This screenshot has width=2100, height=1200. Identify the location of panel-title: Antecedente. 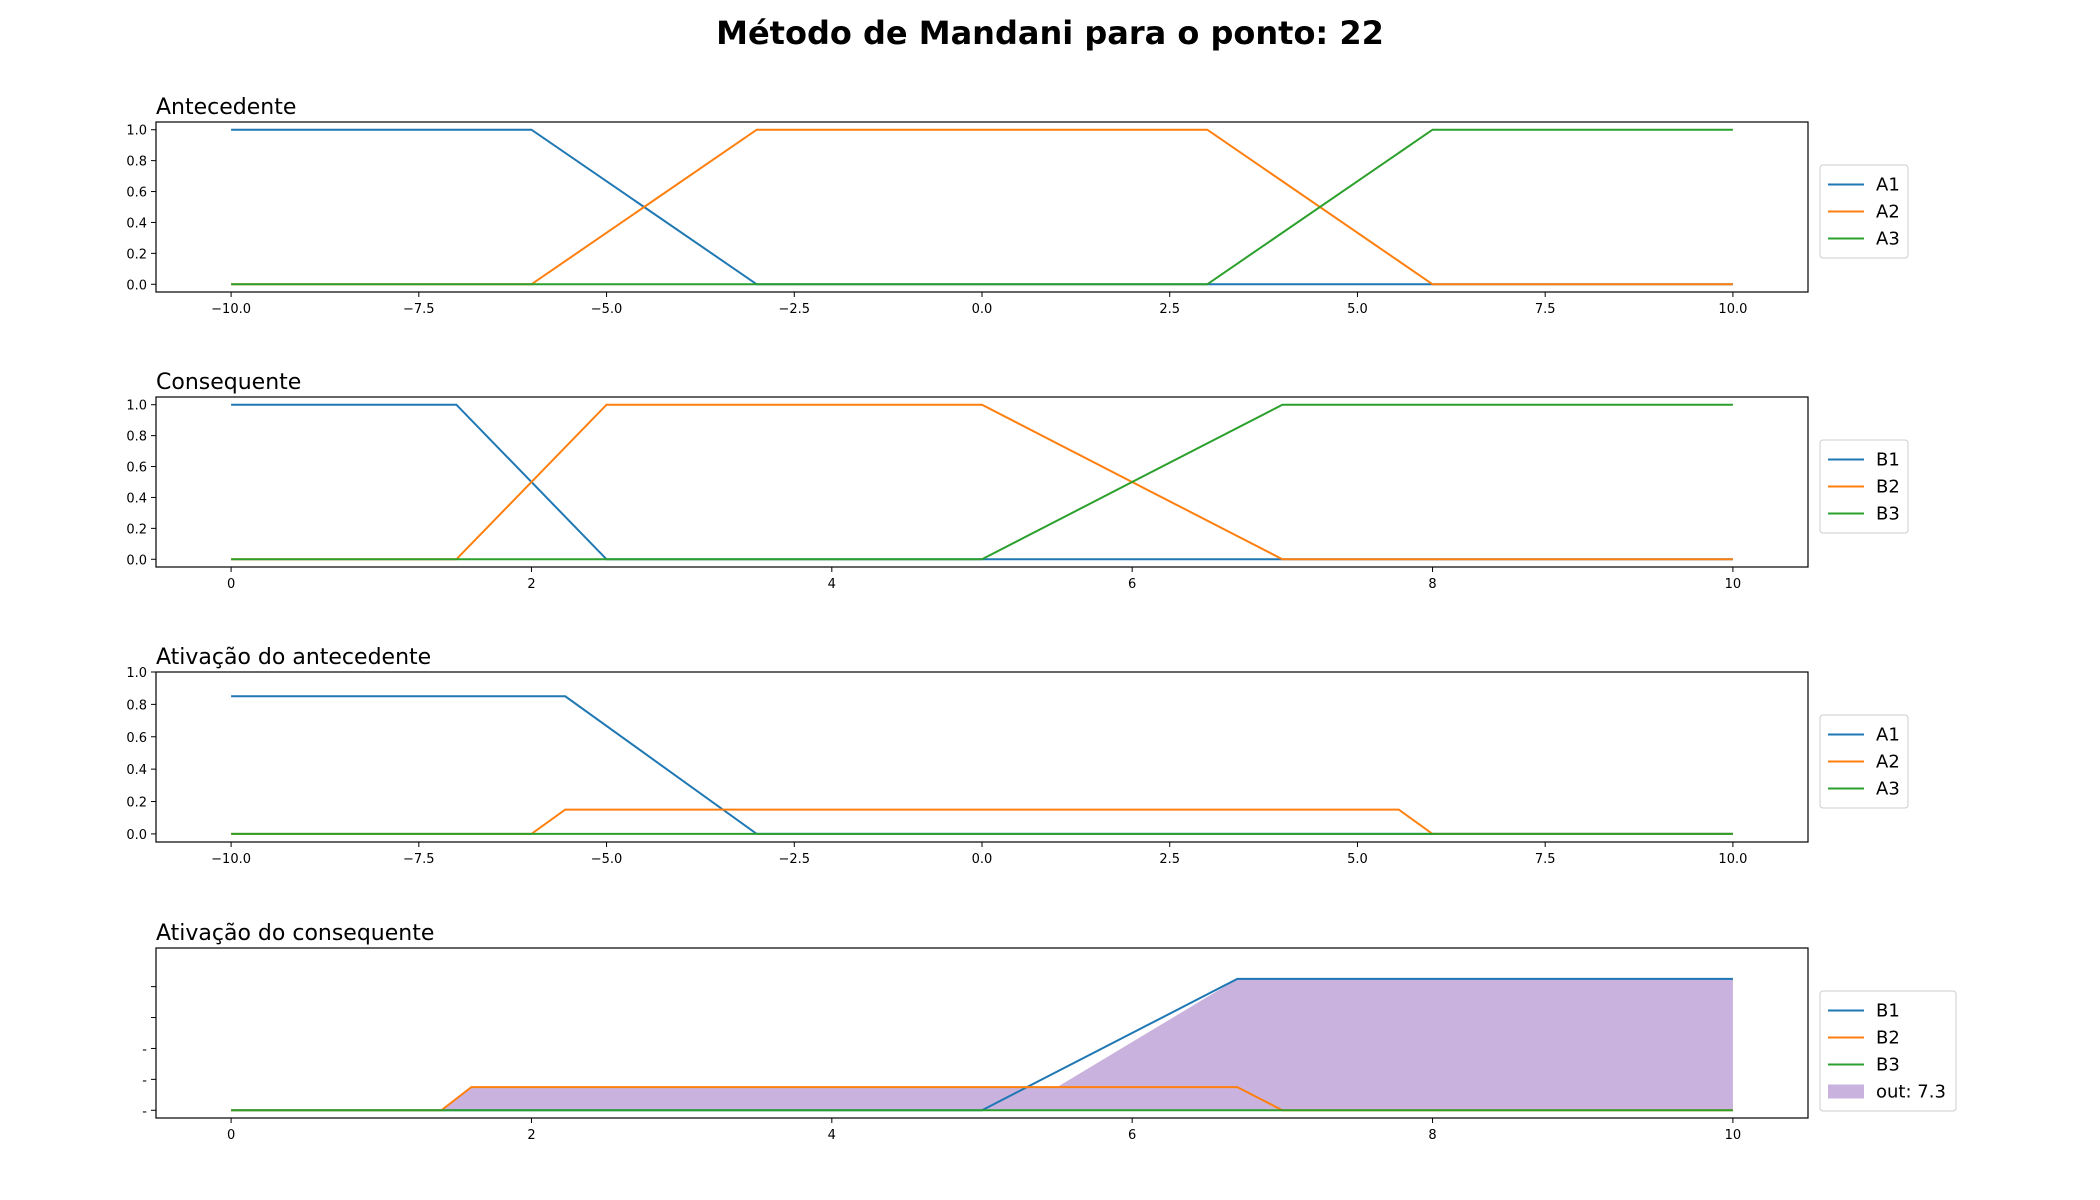
(226, 107).